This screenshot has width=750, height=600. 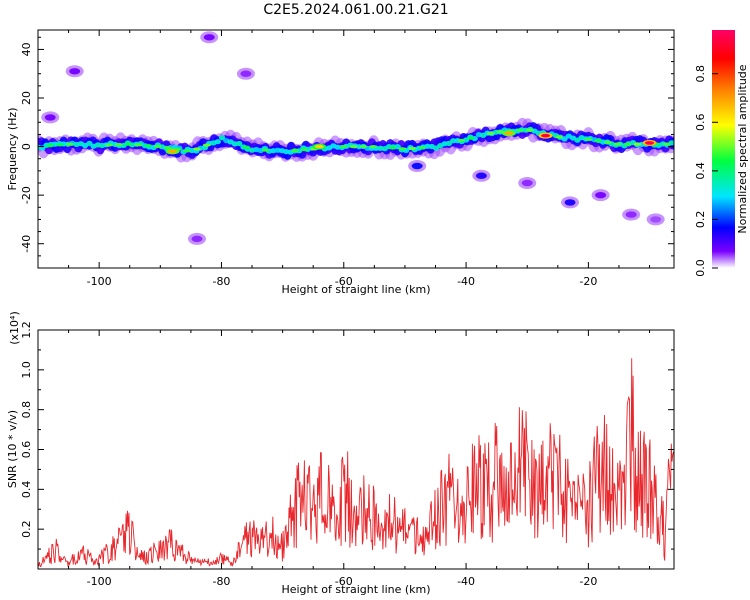 What do you see at coordinates (26, 450) in the screenshot?
I see `y-tick-label: 0.6` at bounding box center [26, 450].